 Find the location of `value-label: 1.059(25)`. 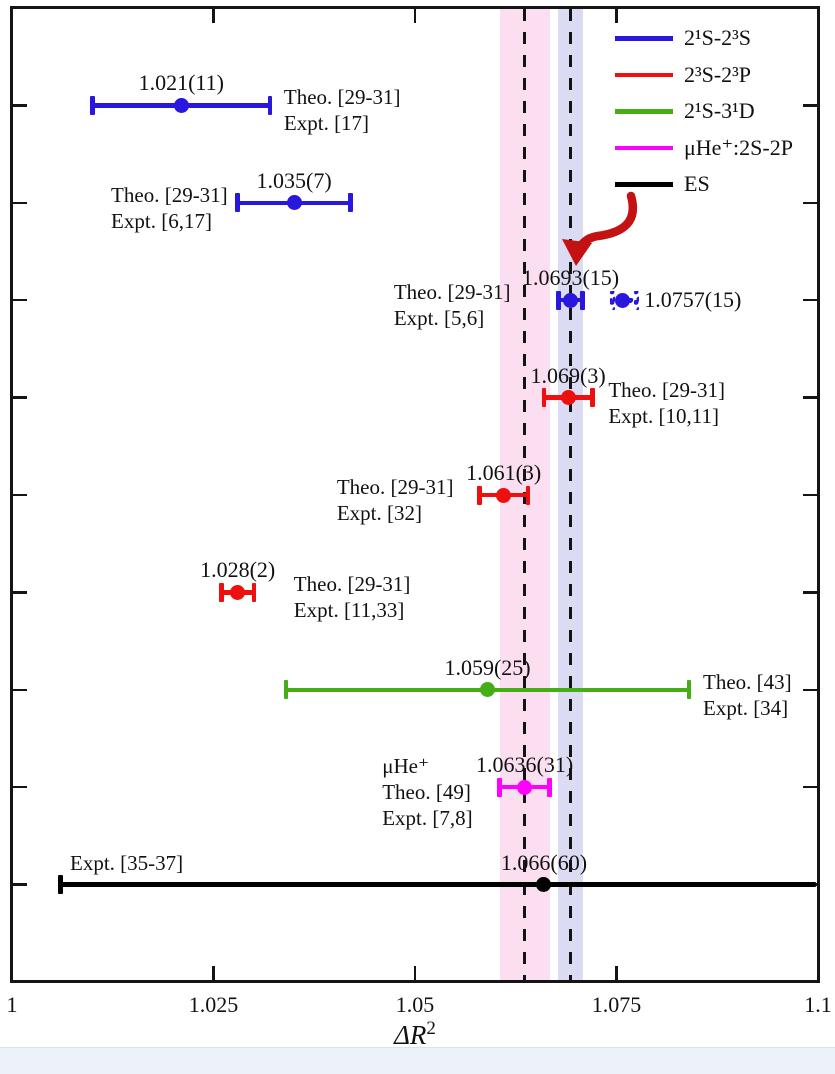

value-label: 1.059(25) is located at coordinates (487, 667).